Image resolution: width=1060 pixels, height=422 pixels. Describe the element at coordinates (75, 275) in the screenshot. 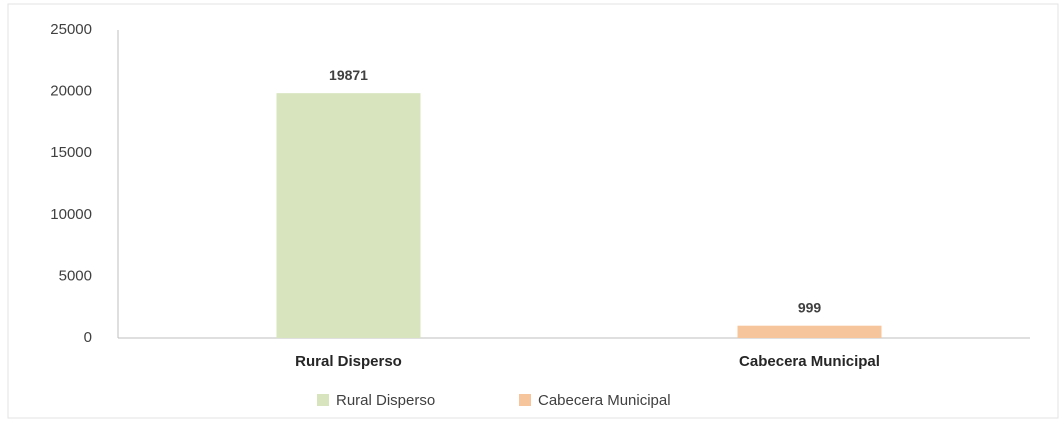

I see `y-tick-label: 5000` at that location.